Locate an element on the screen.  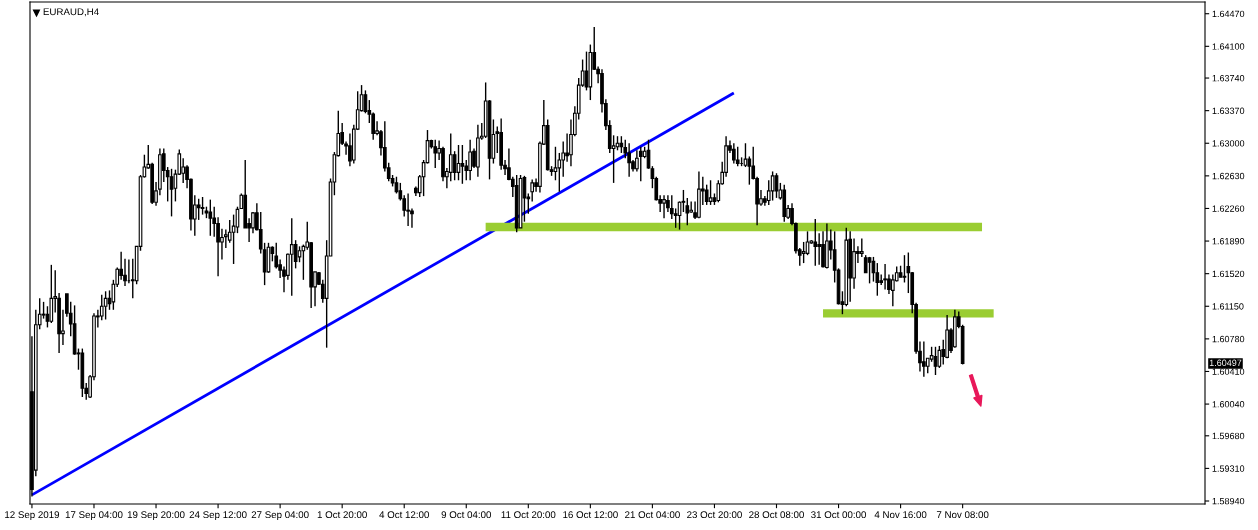
x-tick-label: 11 Oct 20:00 is located at coordinates (528, 515).